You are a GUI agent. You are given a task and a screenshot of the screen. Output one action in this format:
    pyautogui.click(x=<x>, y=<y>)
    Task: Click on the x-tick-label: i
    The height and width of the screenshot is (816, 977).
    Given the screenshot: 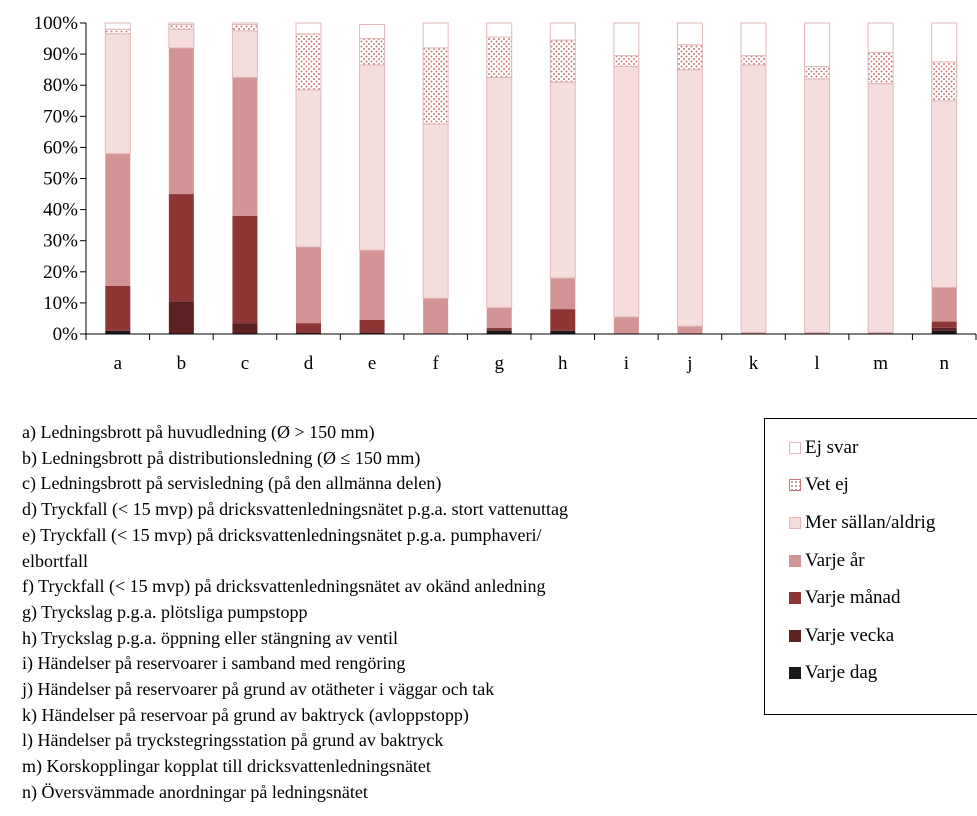 What is the action you would take?
    pyautogui.click(x=626, y=363)
    